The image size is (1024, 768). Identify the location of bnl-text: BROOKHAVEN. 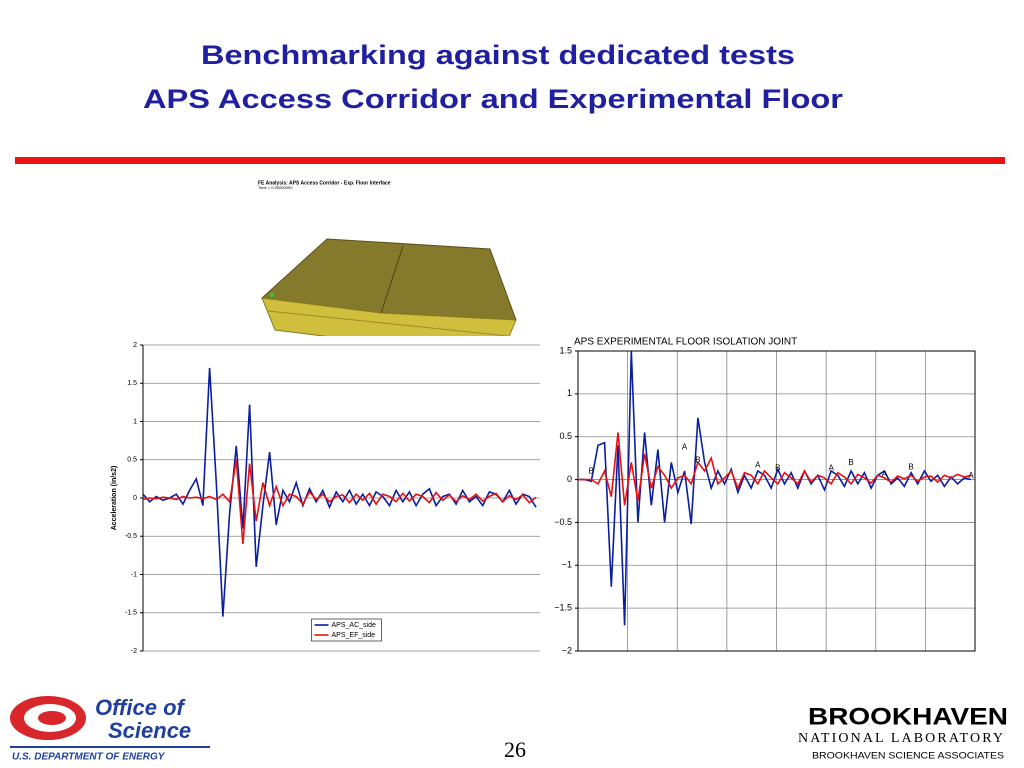
(908, 716).